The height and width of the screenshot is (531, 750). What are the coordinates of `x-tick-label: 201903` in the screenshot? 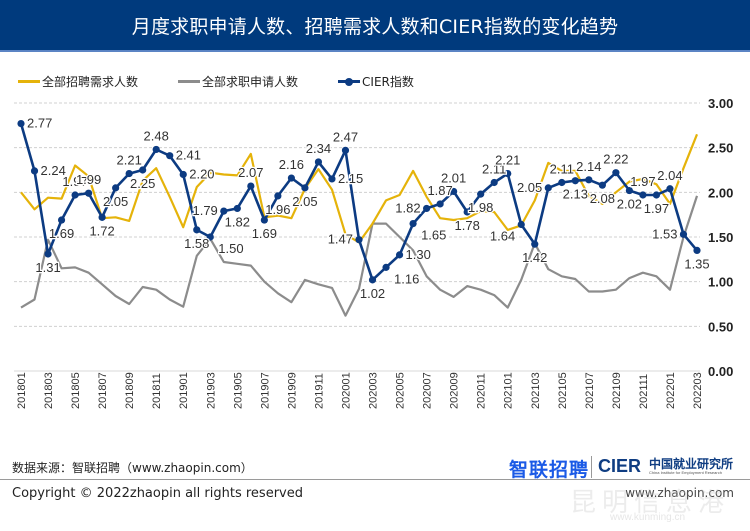 It's located at (211, 390).